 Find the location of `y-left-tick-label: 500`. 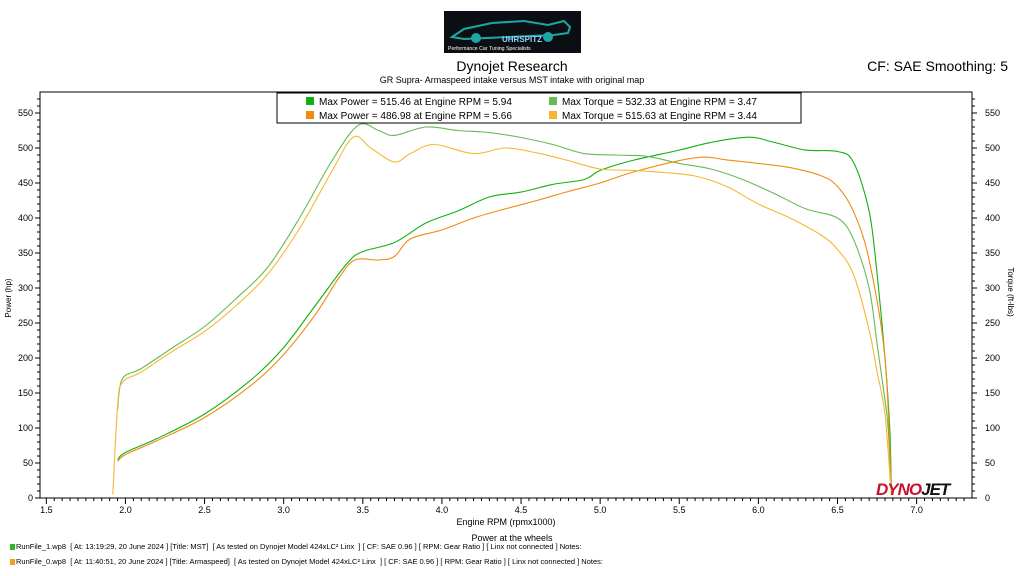

y-left-tick-label: 500 is located at coordinates (25, 148).